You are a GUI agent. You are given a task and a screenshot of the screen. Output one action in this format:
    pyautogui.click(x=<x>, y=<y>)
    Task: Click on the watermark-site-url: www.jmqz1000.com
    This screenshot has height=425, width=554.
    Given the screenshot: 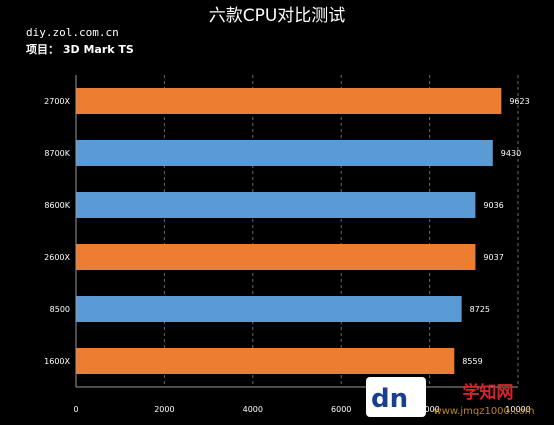 What is the action you would take?
    pyautogui.click(x=484, y=411)
    